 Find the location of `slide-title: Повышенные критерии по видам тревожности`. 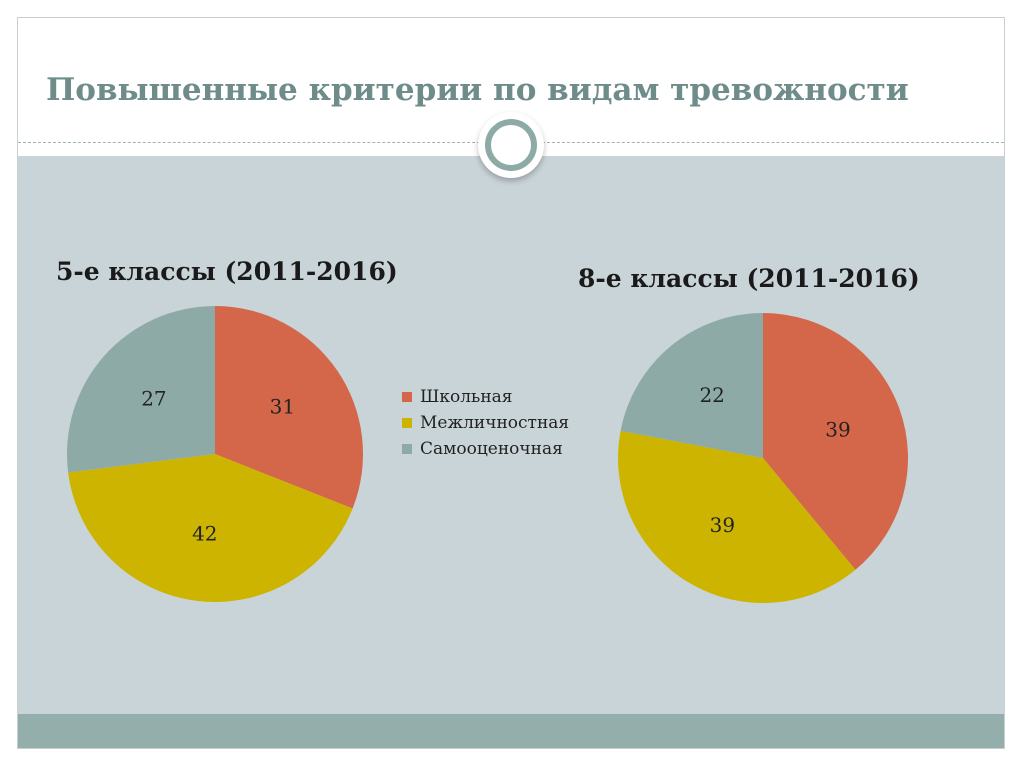

slide-title: Повышенные критерии по видам тревожности is located at coordinates (477, 90).